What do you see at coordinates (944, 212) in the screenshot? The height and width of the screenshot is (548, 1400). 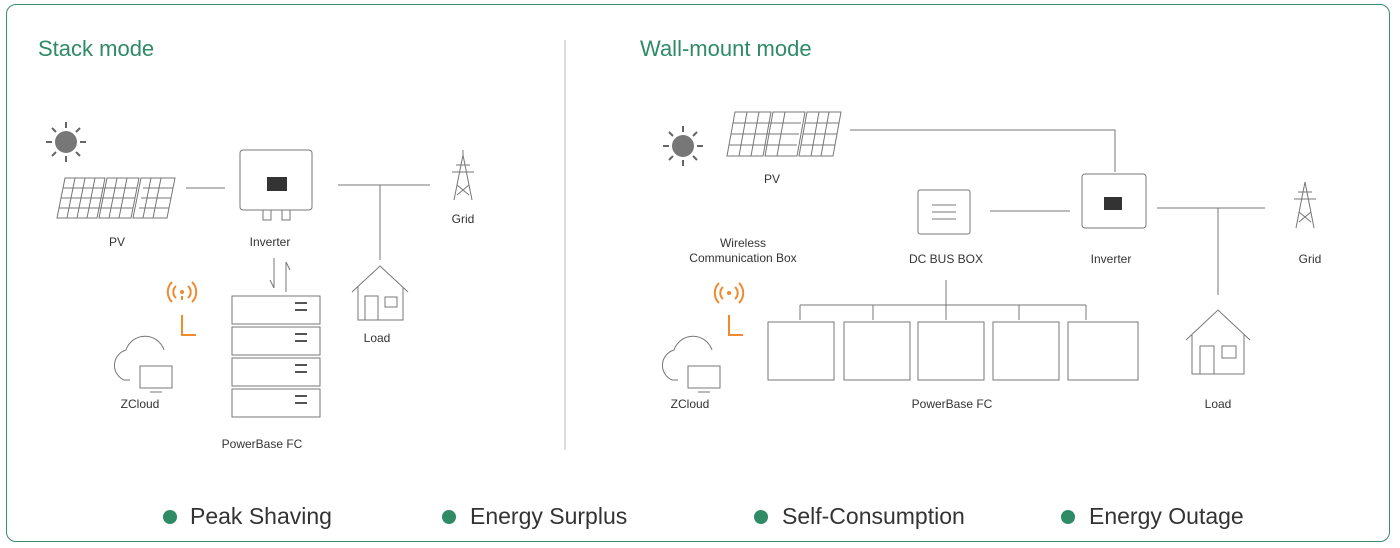 I see `dc-bus-box` at bounding box center [944, 212].